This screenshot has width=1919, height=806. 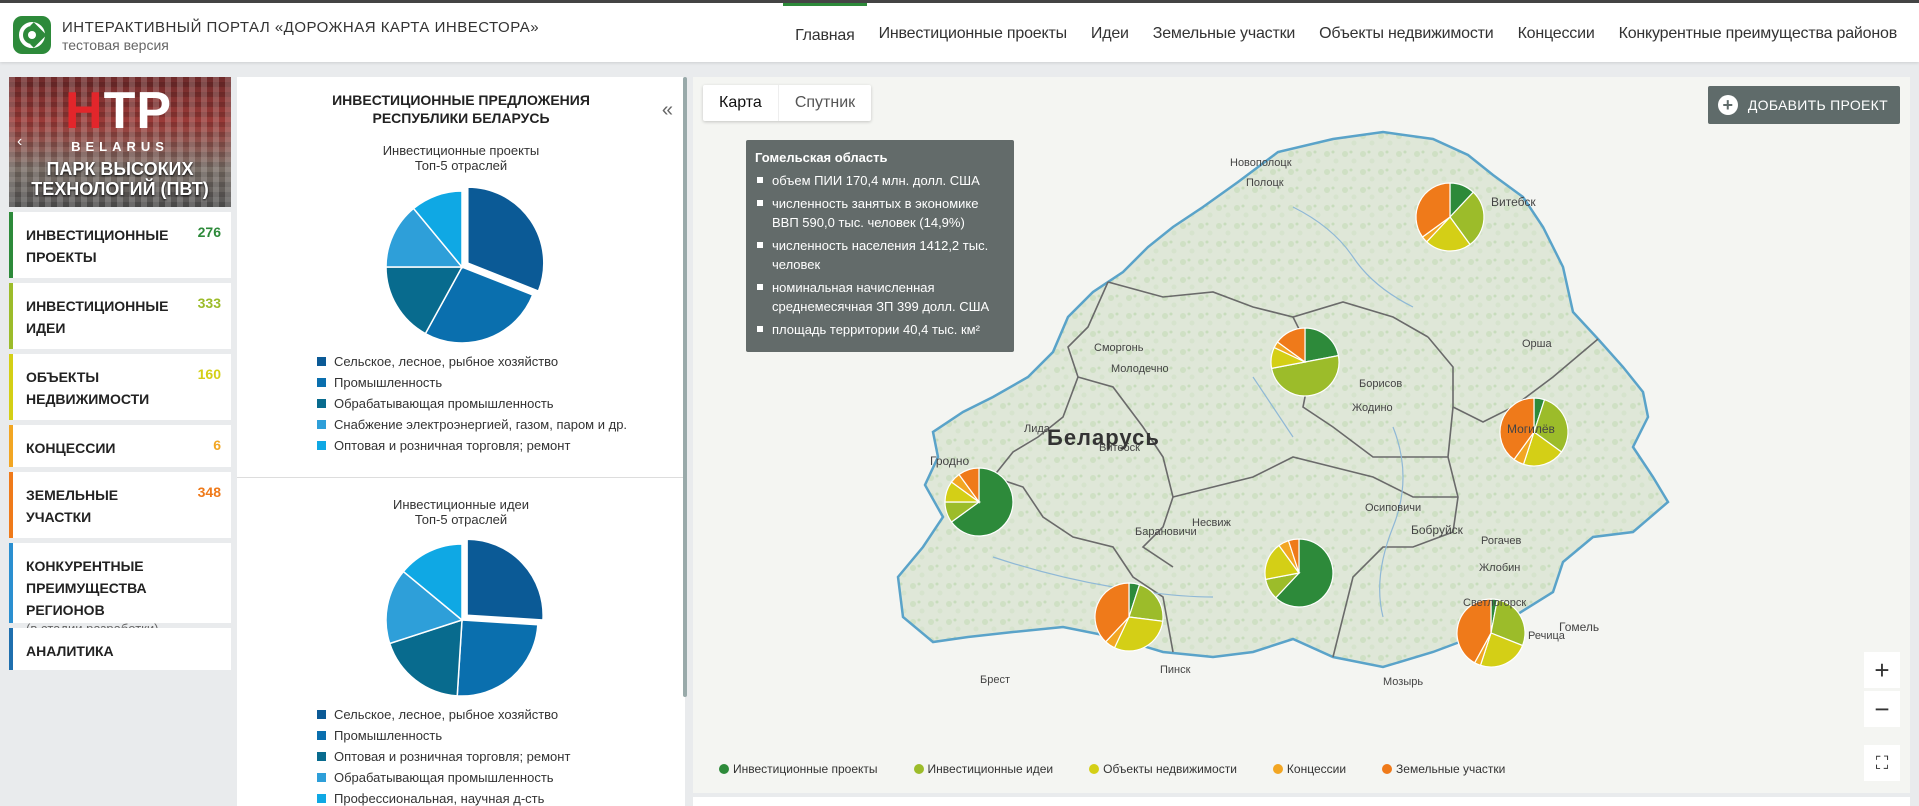 I want to click on nav-real-estate: Объекты недвижимости, so click(x=1406, y=33).